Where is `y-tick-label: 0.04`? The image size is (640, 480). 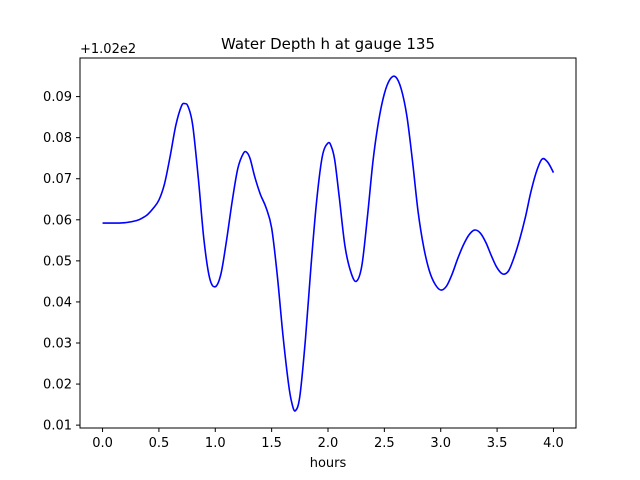
y-tick-label: 0.04 is located at coordinates (57, 302).